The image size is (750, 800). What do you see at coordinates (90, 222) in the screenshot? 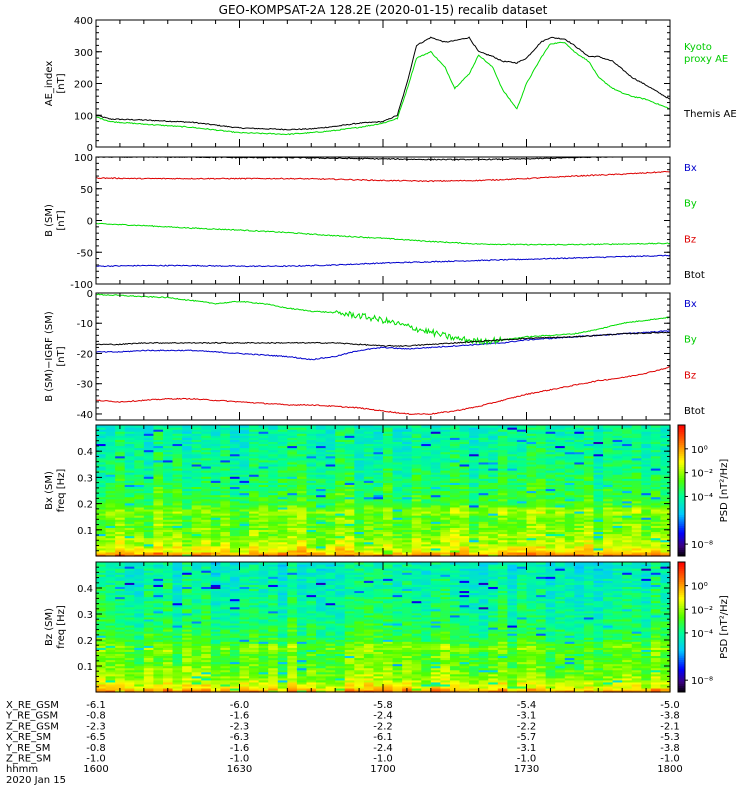
I see `y-tick-label: 0` at bounding box center [90, 222].